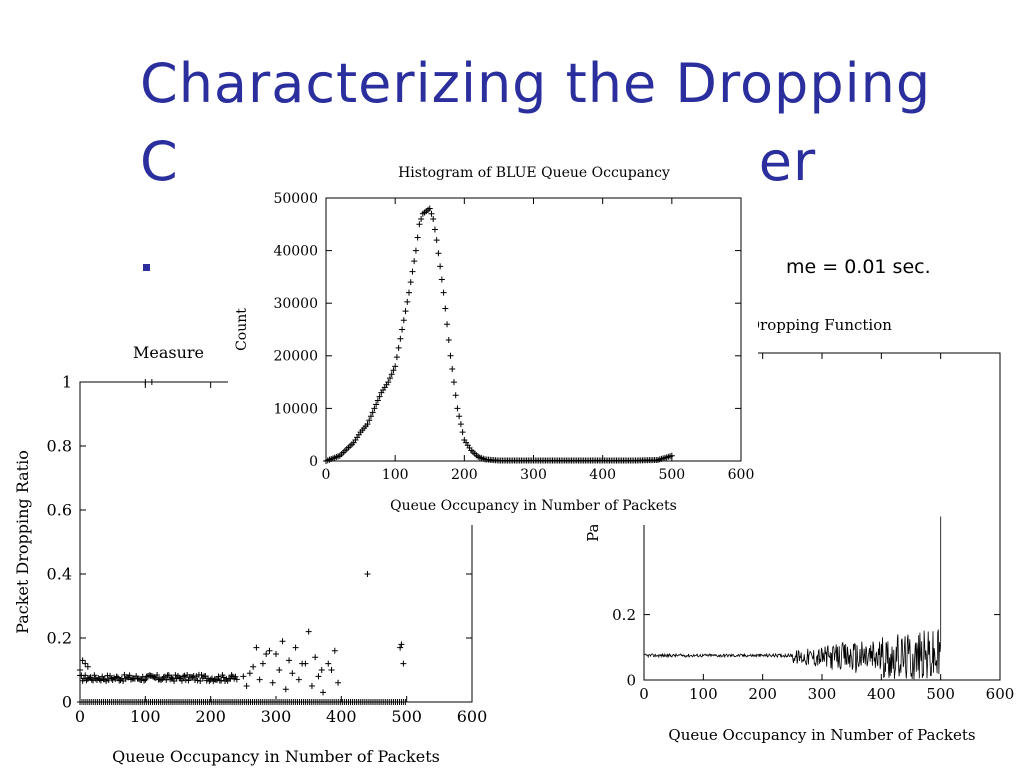 The image size is (1024, 768). Describe the element at coordinates (821, 735) in the screenshot. I see `right-x-axis-label: Queue Occupancy in Number of Packets` at that location.